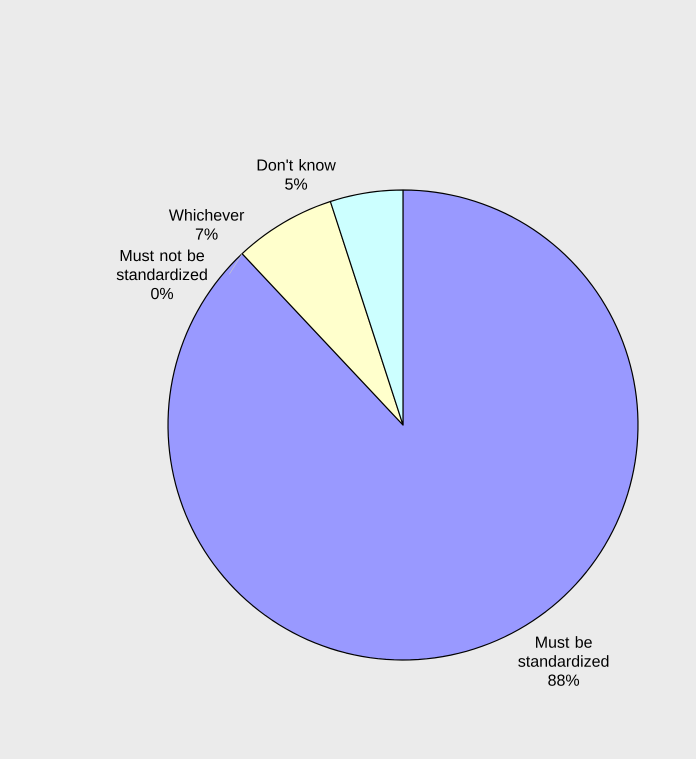  Describe the element at coordinates (564, 680) in the screenshot. I see `data-label: 88%` at that location.